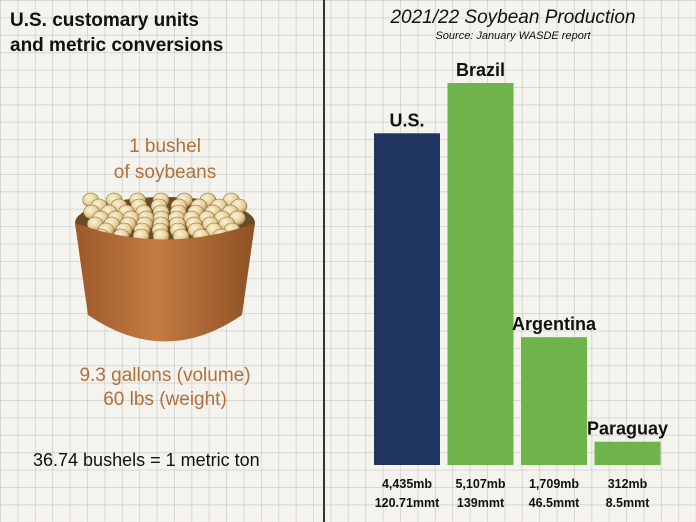 The image size is (696, 522). What do you see at coordinates (554, 484) in the screenshot?
I see `value-label: 1,709mb` at bounding box center [554, 484].